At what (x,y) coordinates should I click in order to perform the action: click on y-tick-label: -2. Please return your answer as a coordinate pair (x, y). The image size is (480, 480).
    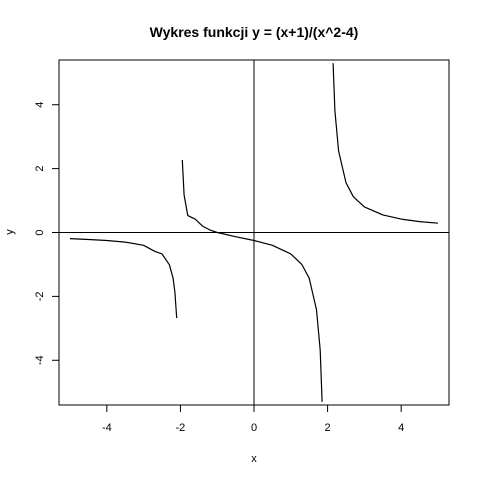
    Looking at the image, I should click on (40, 296).